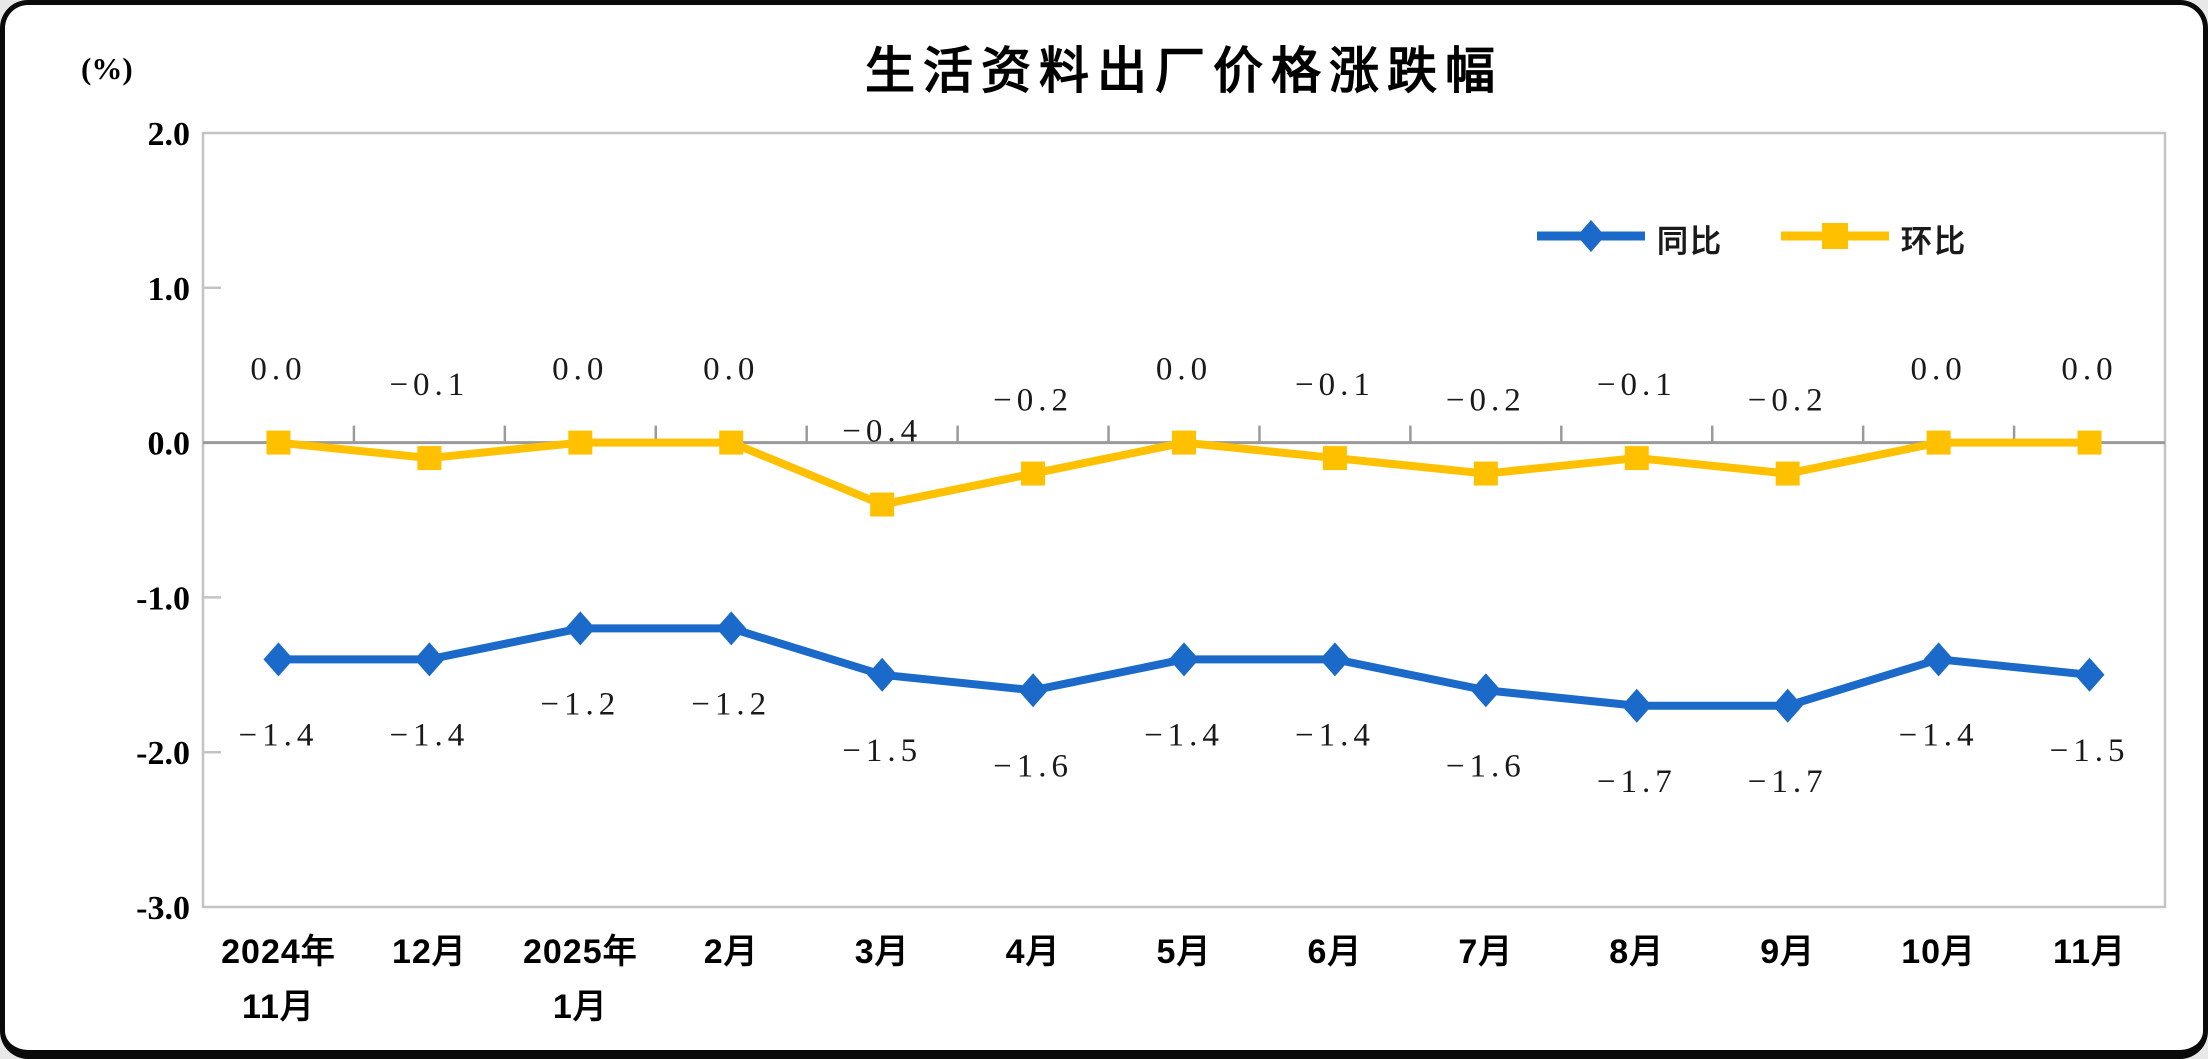 Image resolution: width=2208 pixels, height=1059 pixels. Describe the element at coordinates (1485, 952) in the screenshot. I see `x-axis-tick-label: 7月` at that location.